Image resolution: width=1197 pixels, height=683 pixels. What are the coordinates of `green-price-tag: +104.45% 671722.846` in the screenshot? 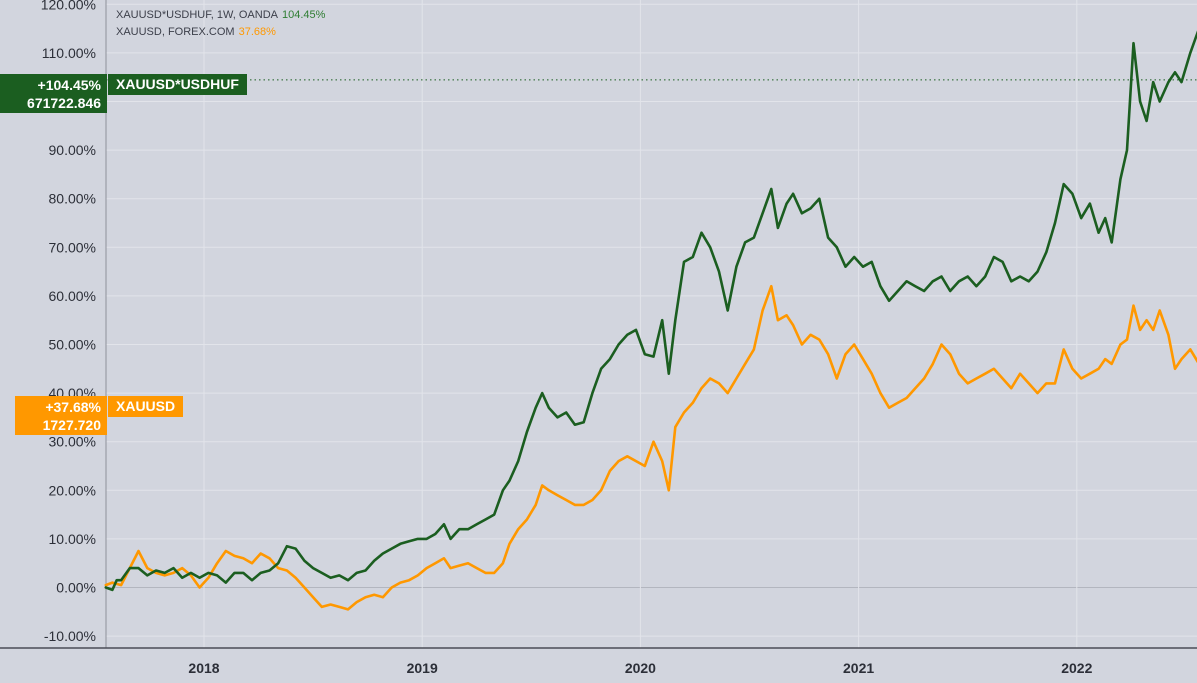 It's located at (53, 93).